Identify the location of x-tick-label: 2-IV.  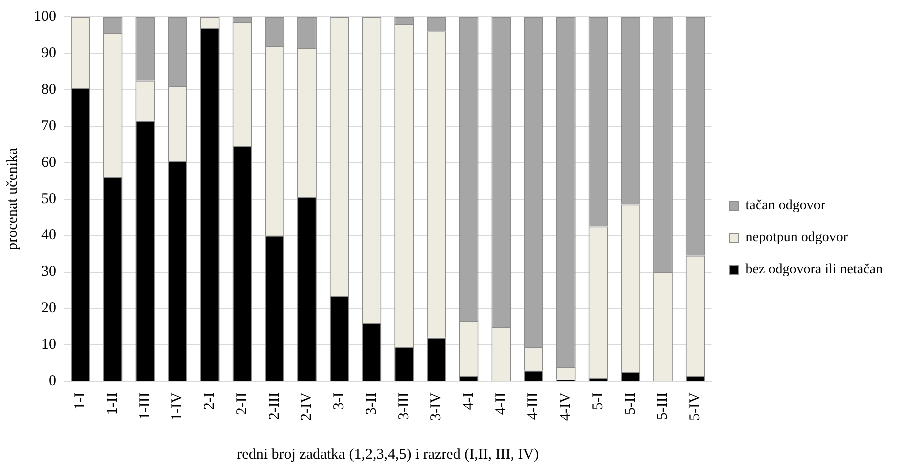
(307, 407).